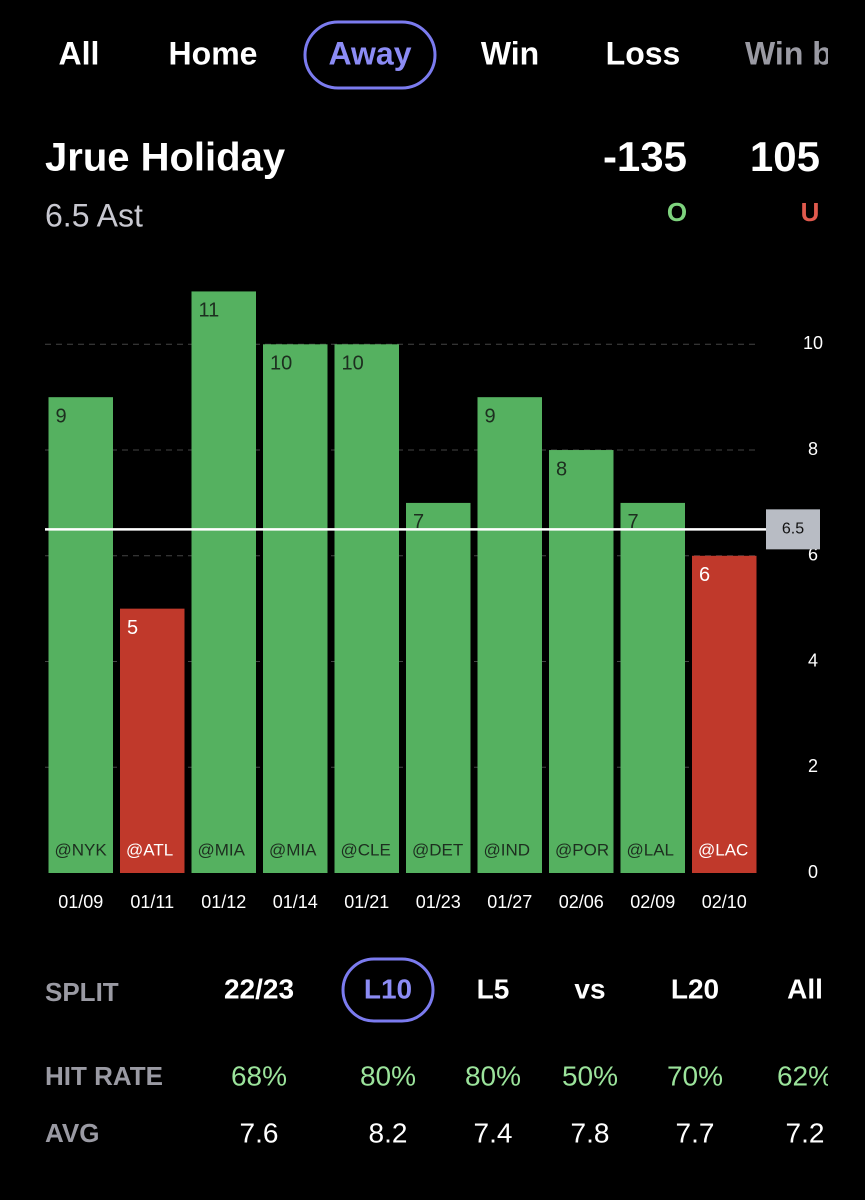  I want to click on x-tick-label: 01/12, so click(223, 902).